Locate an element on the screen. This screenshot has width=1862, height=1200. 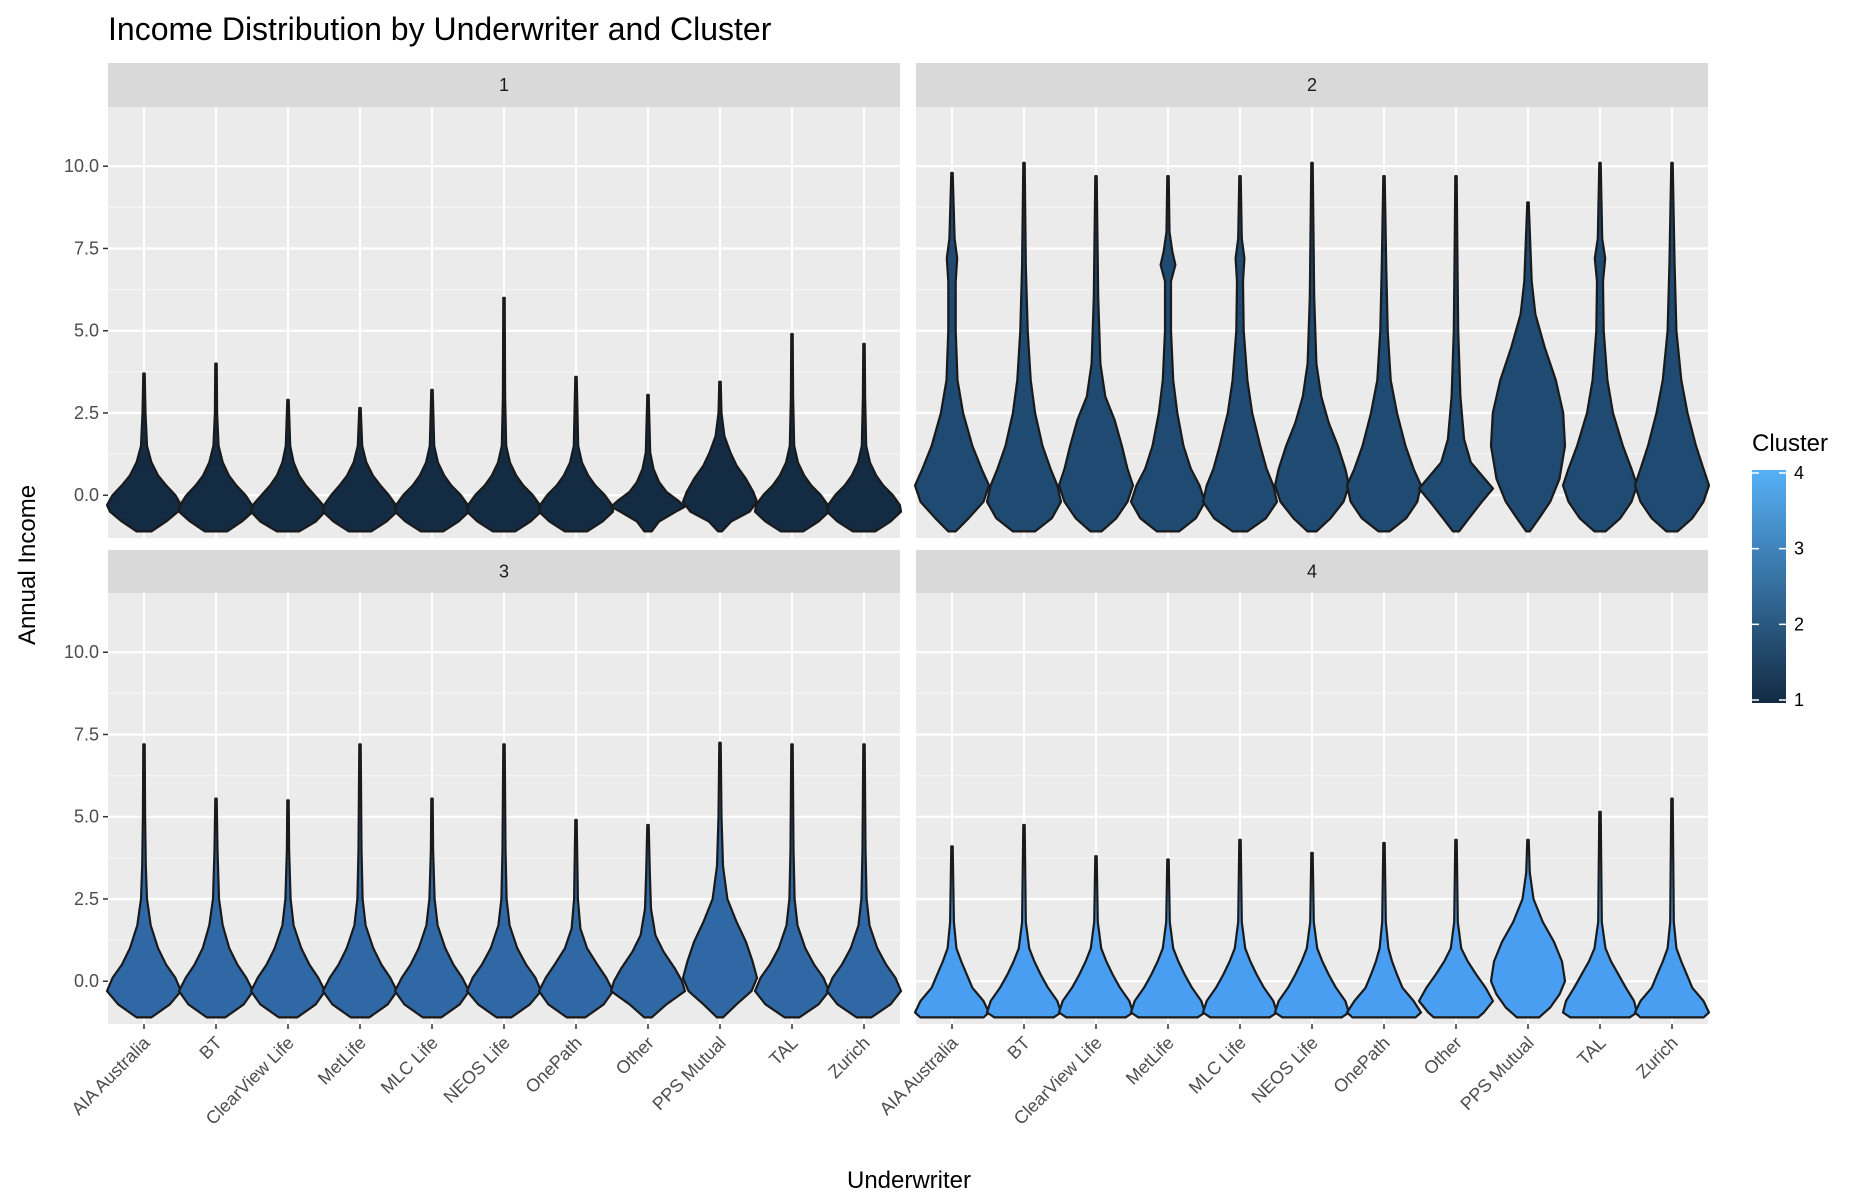
legend-title: Cluster is located at coordinates (1790, 443).